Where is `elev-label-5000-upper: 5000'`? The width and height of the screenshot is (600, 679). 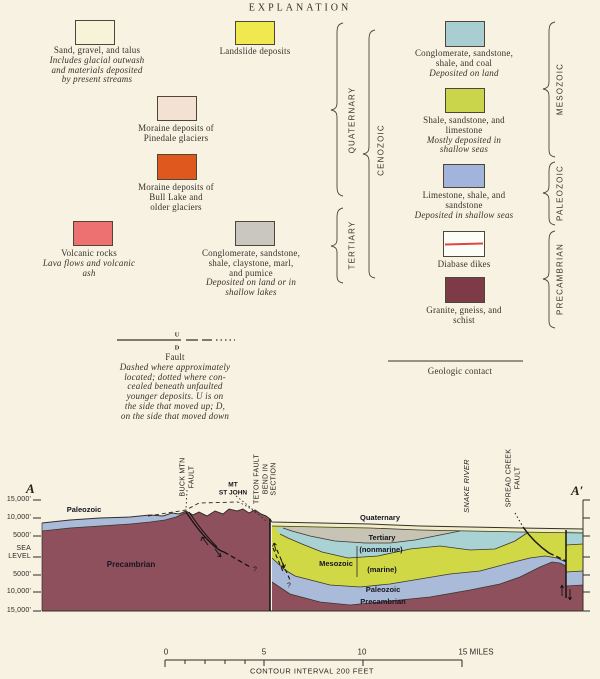 elev-label-5000-upper: 5000' is located at coordinates (22, 535).